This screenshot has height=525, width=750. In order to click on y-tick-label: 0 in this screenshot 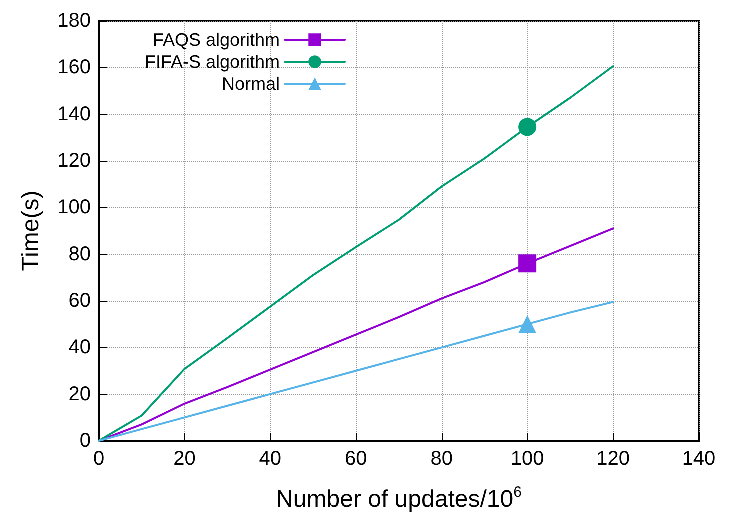, I will do `click(85, 441)`.